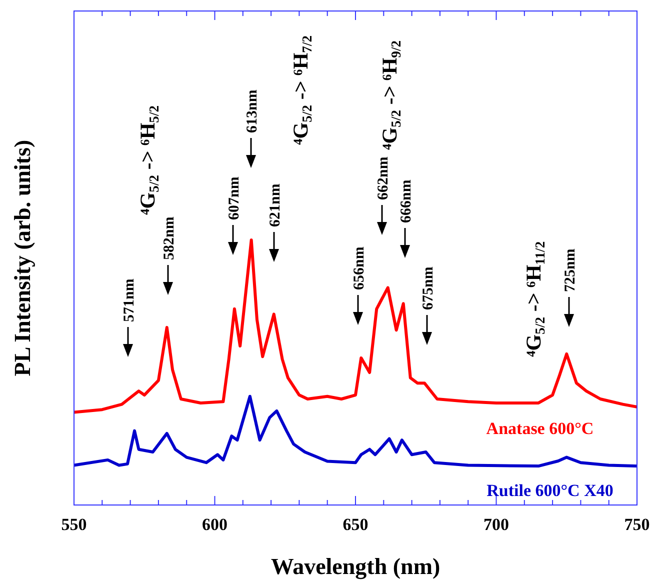  I want to click on series-label: Anatase 600°C, so click(540, 428).